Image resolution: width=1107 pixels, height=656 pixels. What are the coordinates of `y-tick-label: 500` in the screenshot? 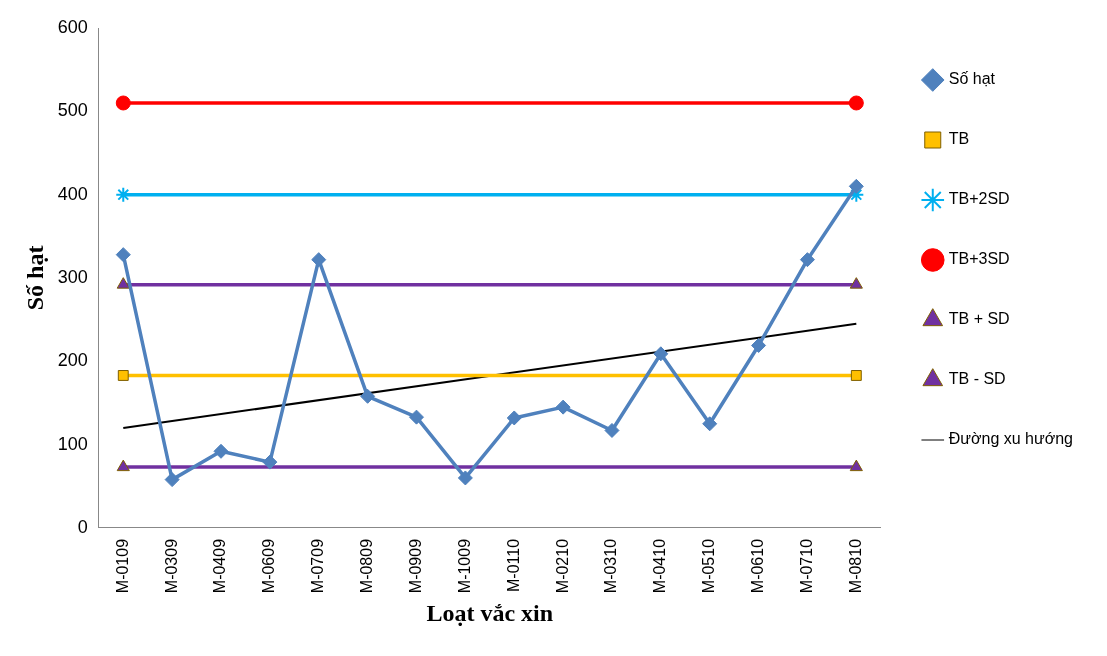 It's located at (72, 110).